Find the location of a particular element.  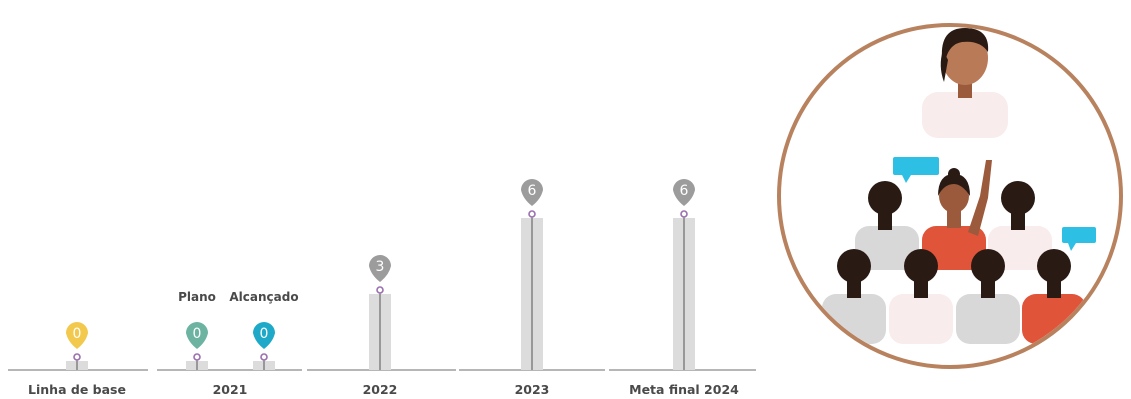

category-label: 2023 is located at coordinates (532, 389).